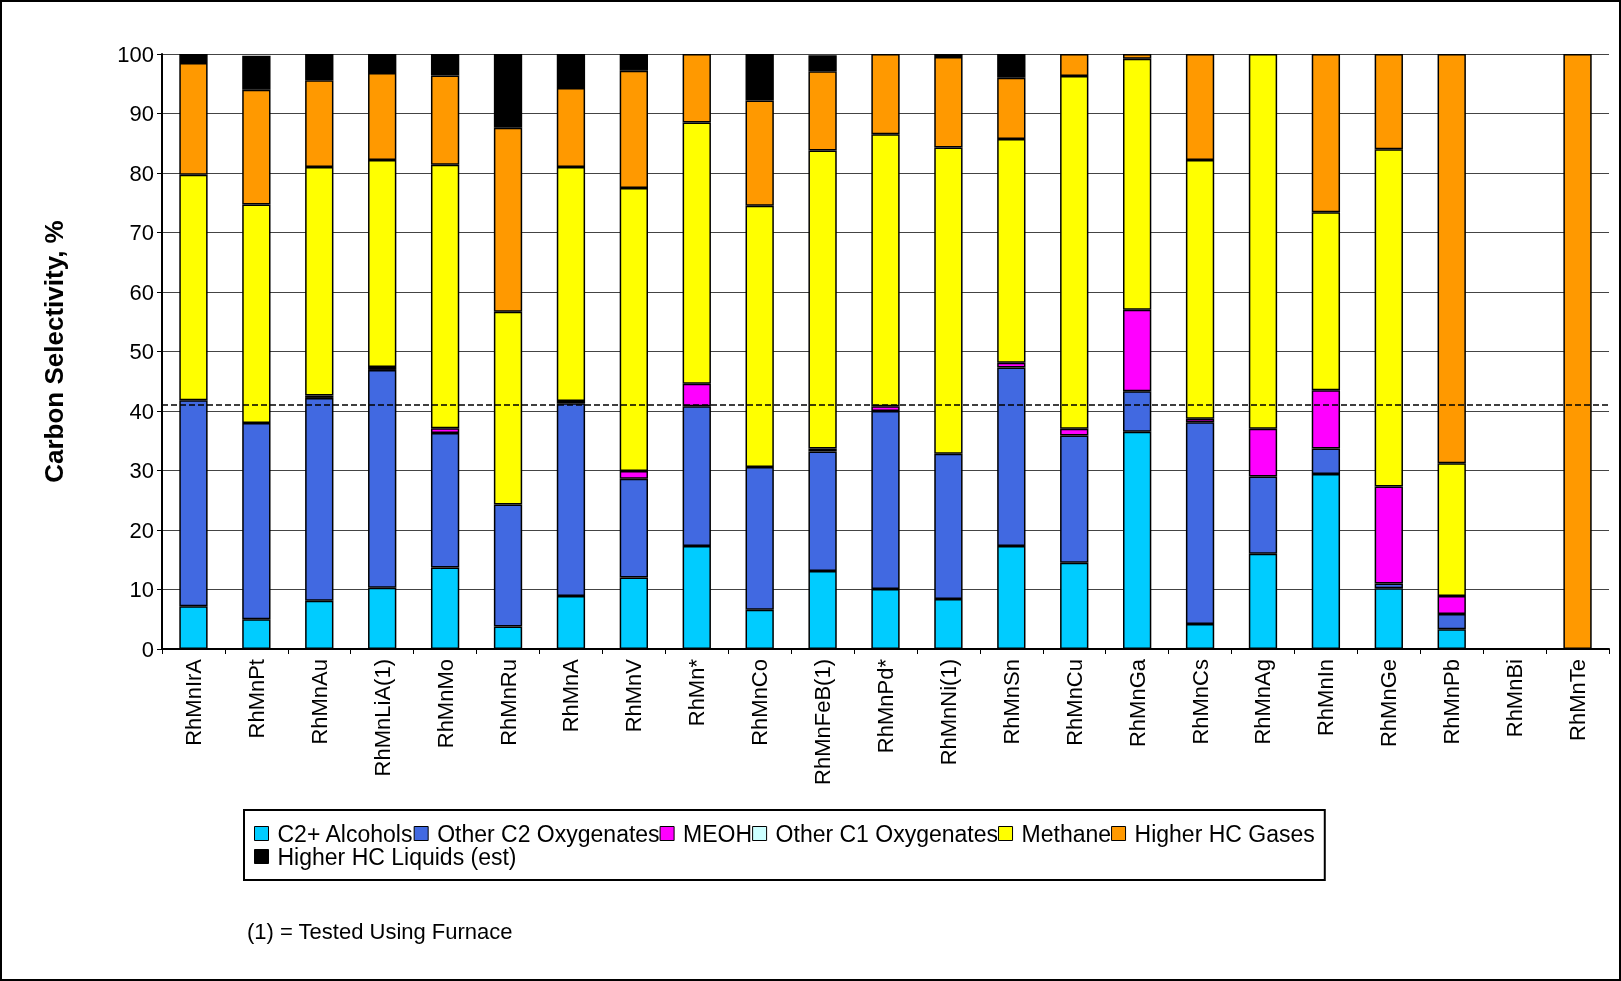  I want to click on y-tick-label: 90, so click(141, 113).